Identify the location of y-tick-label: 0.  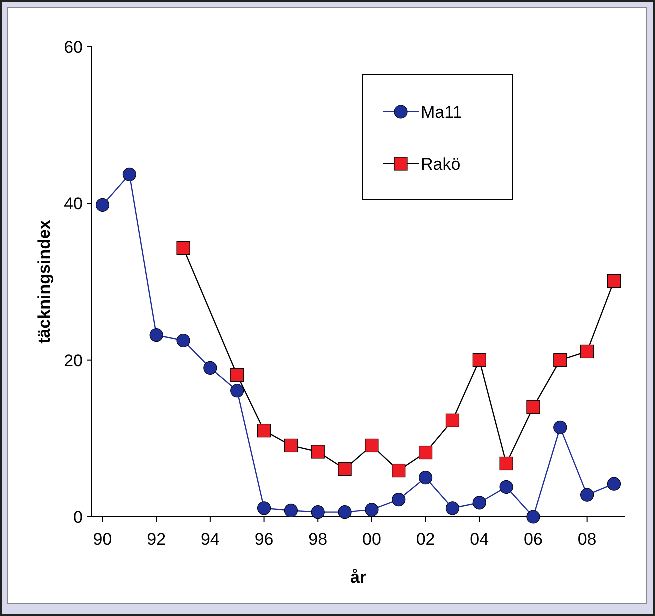
(78, 517).